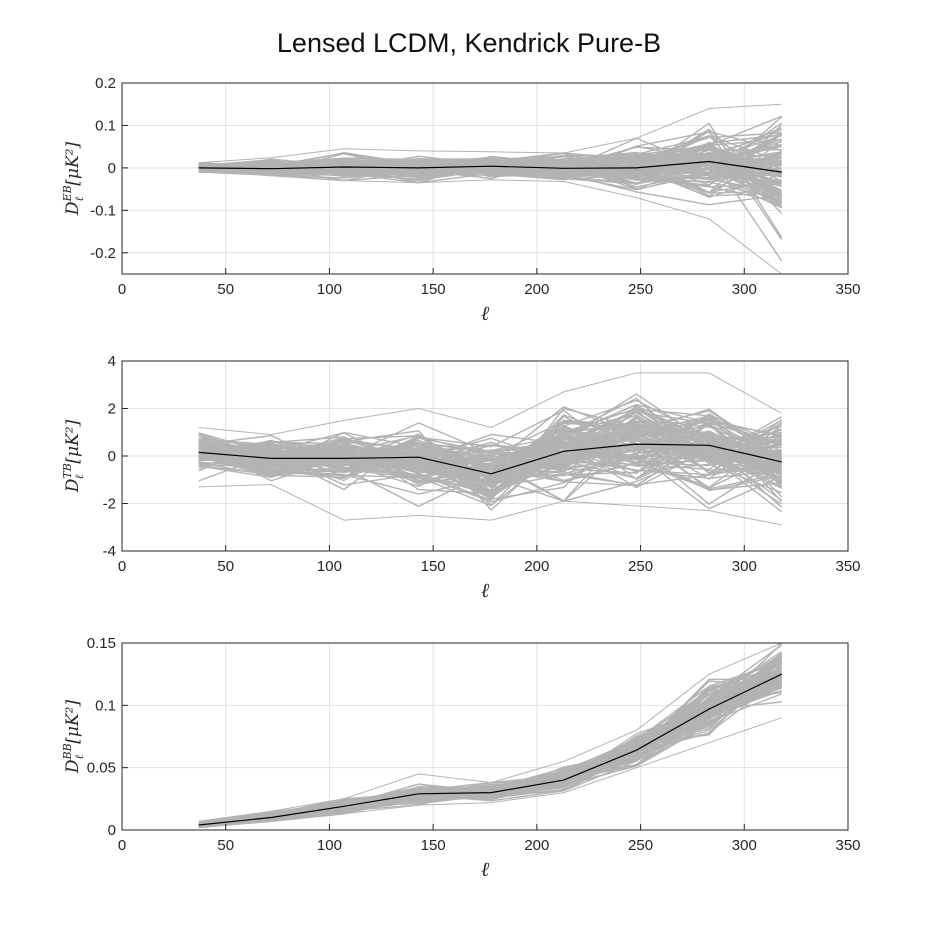  Describe the element at coordinates (73, 164) in the screenshot. I see `y-label-unit-eb: [μK²]` at that location.